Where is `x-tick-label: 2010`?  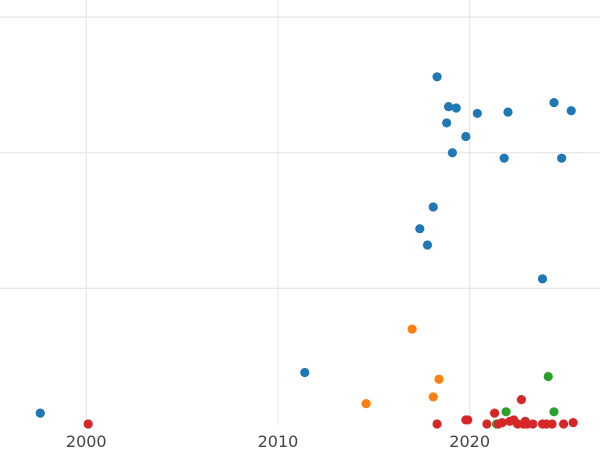 x-tick-label: 2010 is located at coordinates (278, 441).